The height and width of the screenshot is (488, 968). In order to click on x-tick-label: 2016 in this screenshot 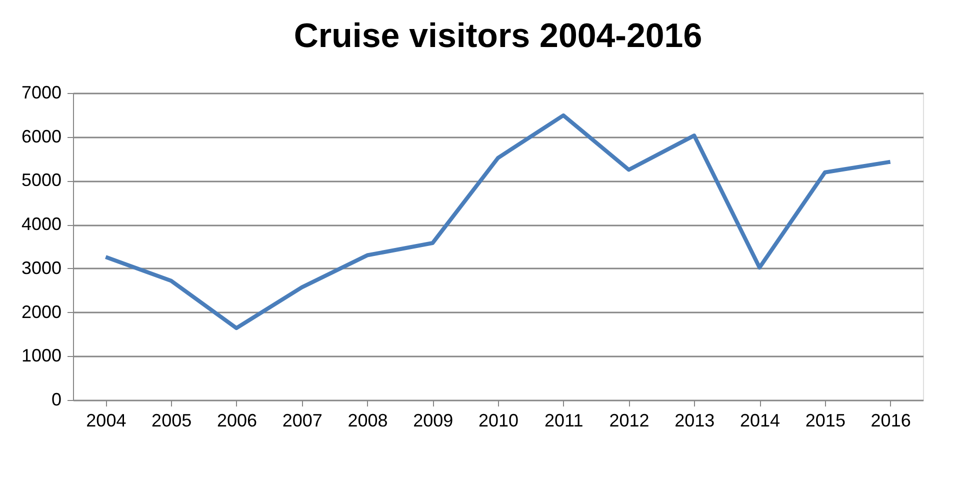, I will do `click(890, 420)`.